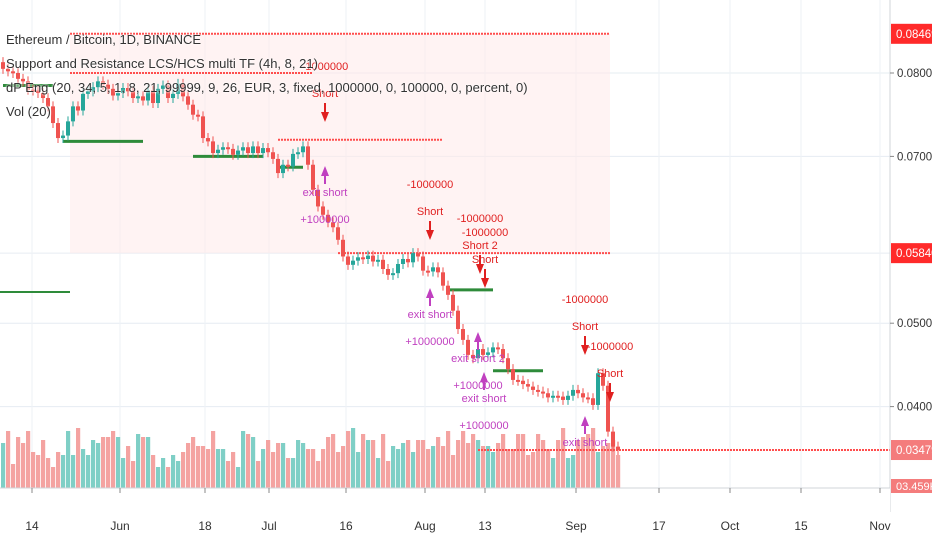 Image resolution: width=932 pixels, height=550 pixels. Describe the element at coordinates (28, 111) in the screenshot. I see `indicator-vol-label: Vol (20)` at that location.